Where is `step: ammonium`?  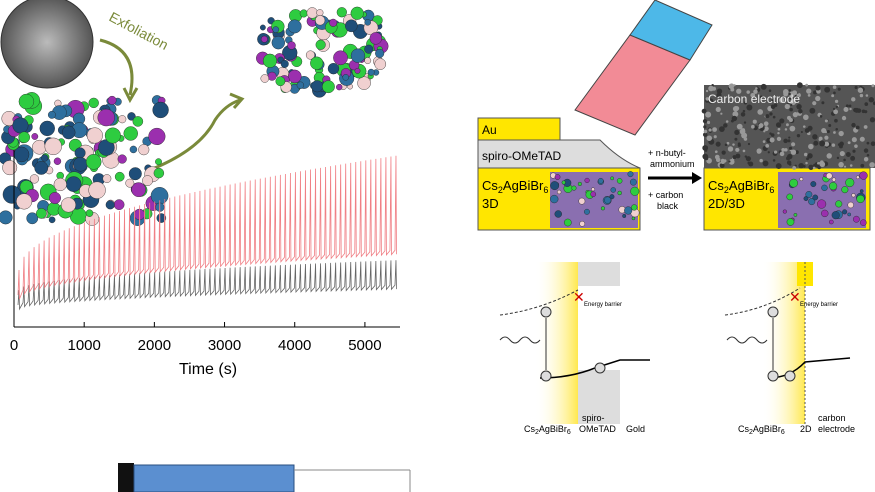 step: ammonium is located at coordinates (672, 164).